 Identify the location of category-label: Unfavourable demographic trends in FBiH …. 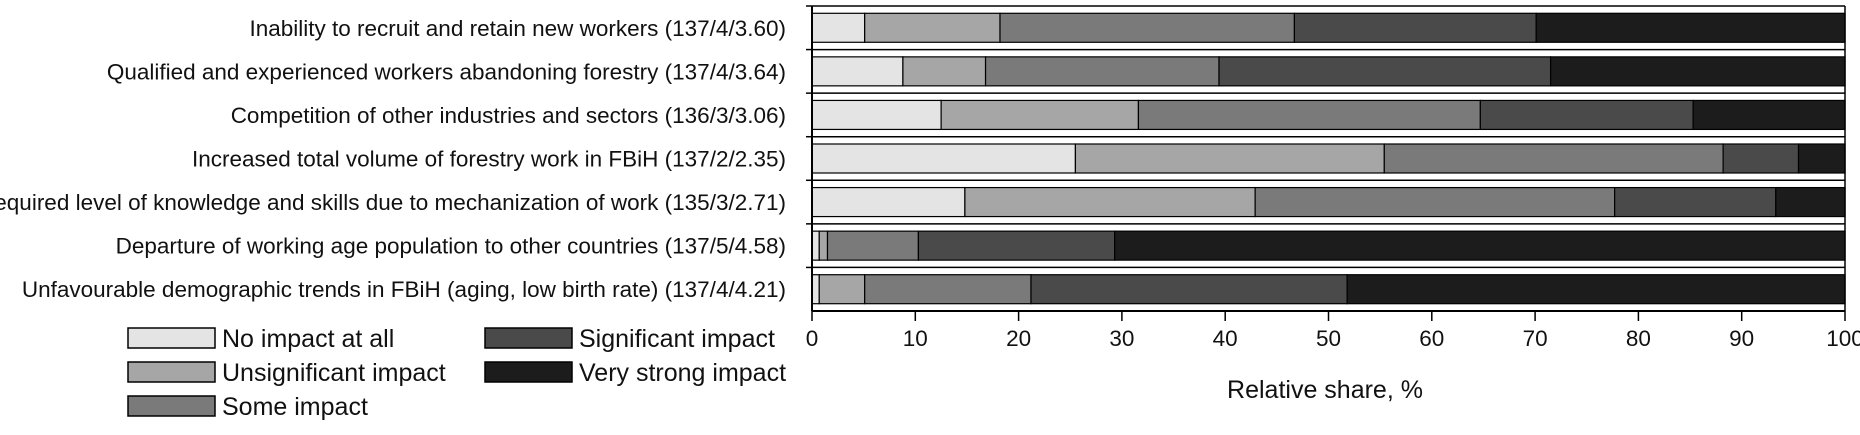
(404, 289).